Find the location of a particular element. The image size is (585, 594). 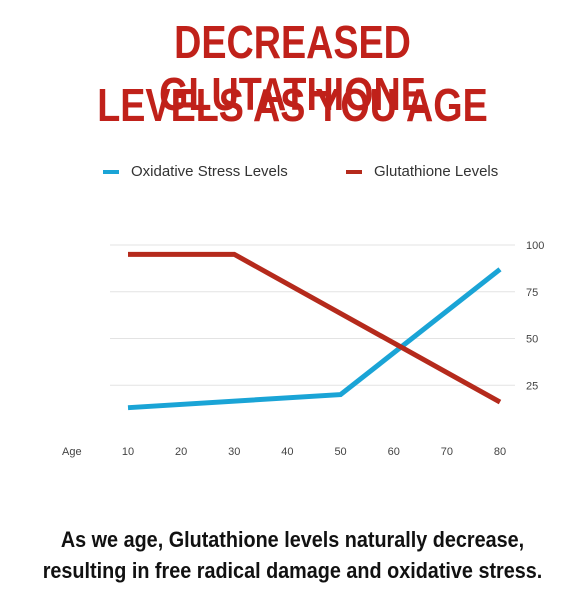

legend-label-glutathione: Glutathione Levels is located at coordinates (436, 171).